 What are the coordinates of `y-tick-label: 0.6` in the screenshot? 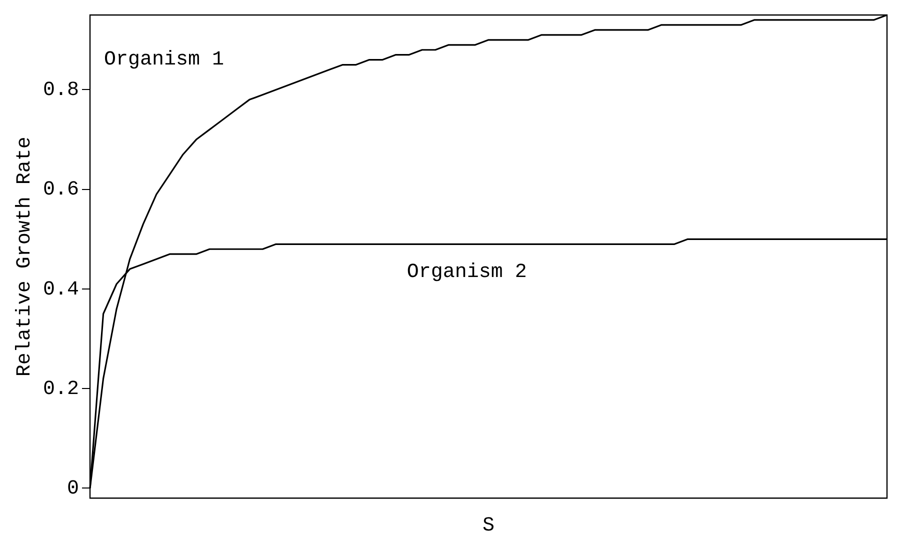 It's located at (61, 190).